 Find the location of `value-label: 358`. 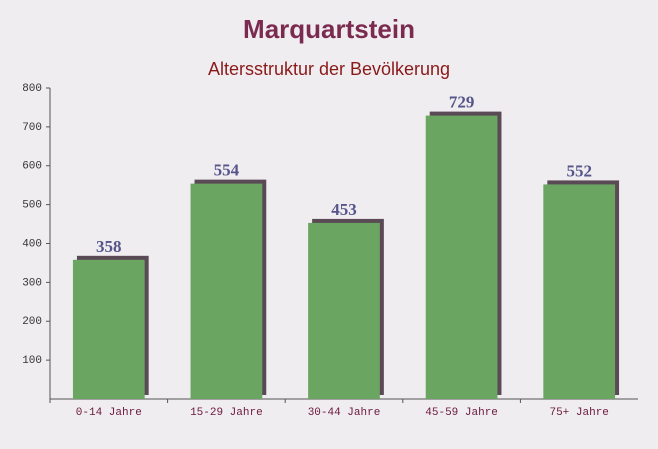

value-label: 358 is located at coordinates (109, 246).